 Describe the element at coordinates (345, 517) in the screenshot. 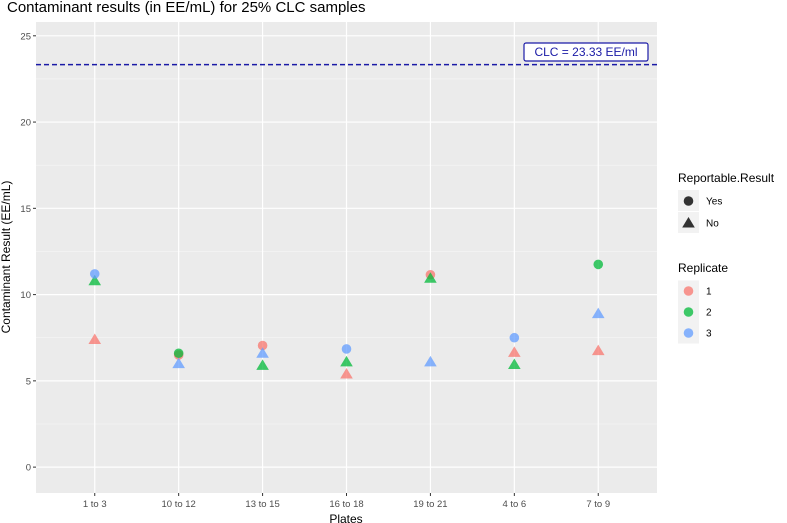

I see `x-axis-title: Plates` at that location.